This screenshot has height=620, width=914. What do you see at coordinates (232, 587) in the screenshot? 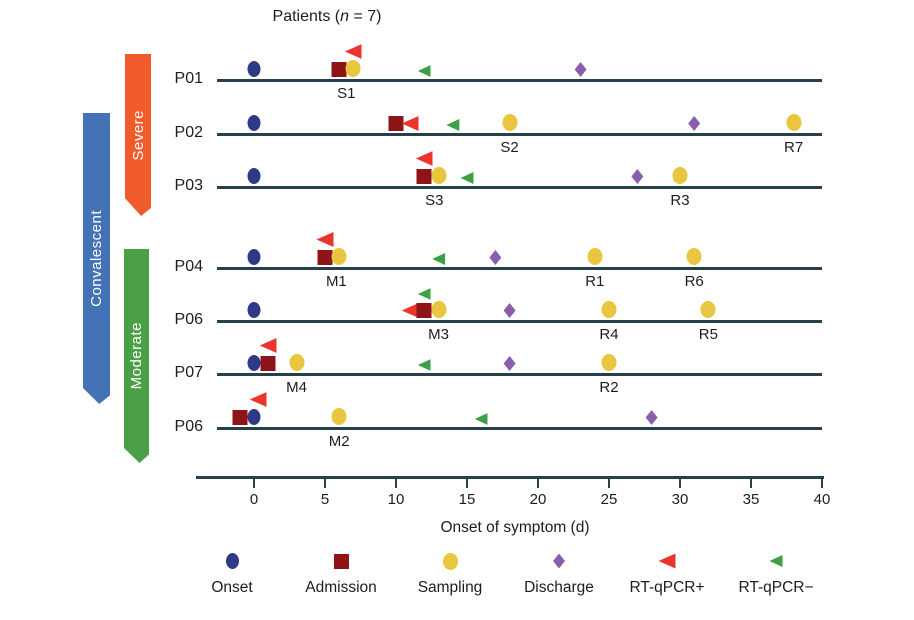
I see `legend-label: Onset` at bounding box center [232, 587].